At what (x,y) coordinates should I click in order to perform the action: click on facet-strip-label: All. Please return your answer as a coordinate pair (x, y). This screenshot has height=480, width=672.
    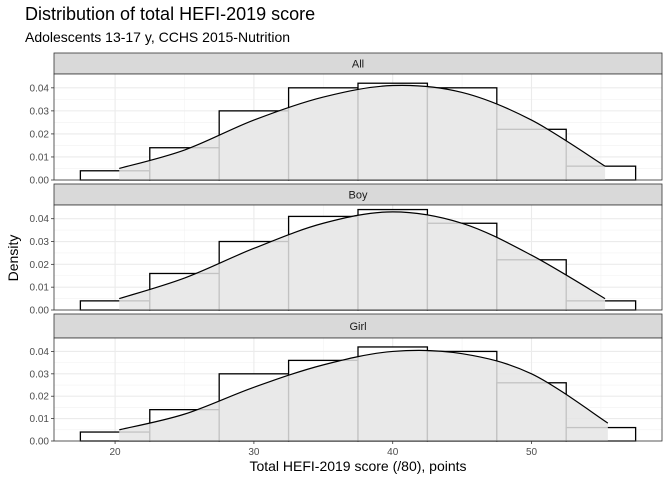
    Looking at the image, I should click on (358, 65).